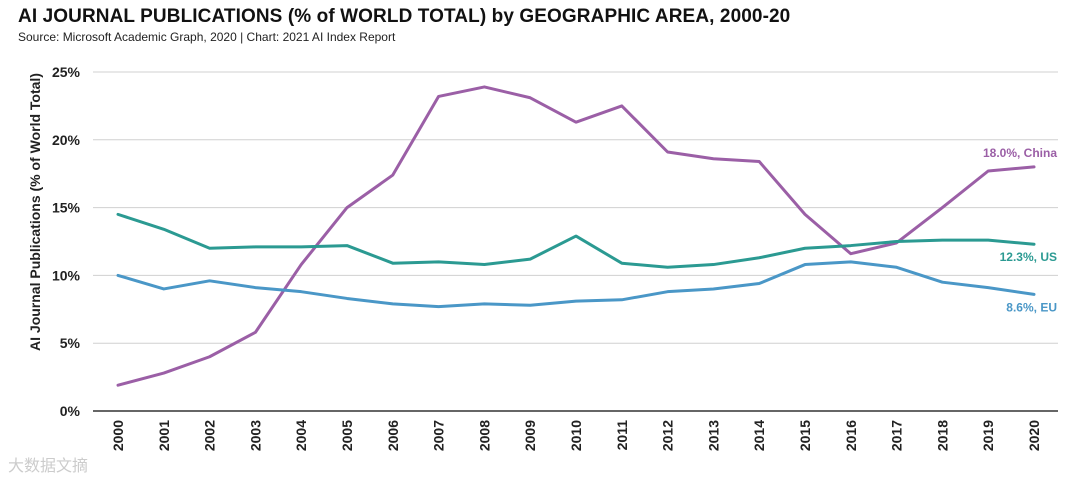 This screenshot has height=483, width=1080. What do you see at coordinates (988, 435) in the screenshot?
I see `x-tick-label: 2019` at bounding box center [988, 435].